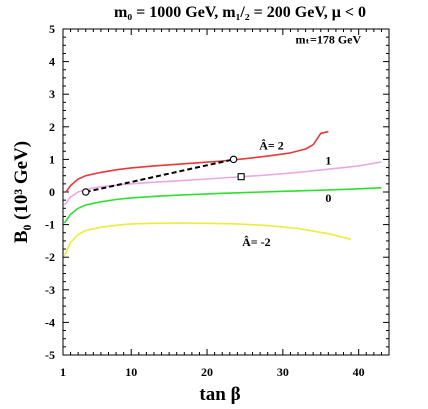 Image resolution: width=428 pixels, height=409 pixels. Describe the element at coordinates (52, 94) in the screenshot. I see `y-tick-label: 3` at that location.